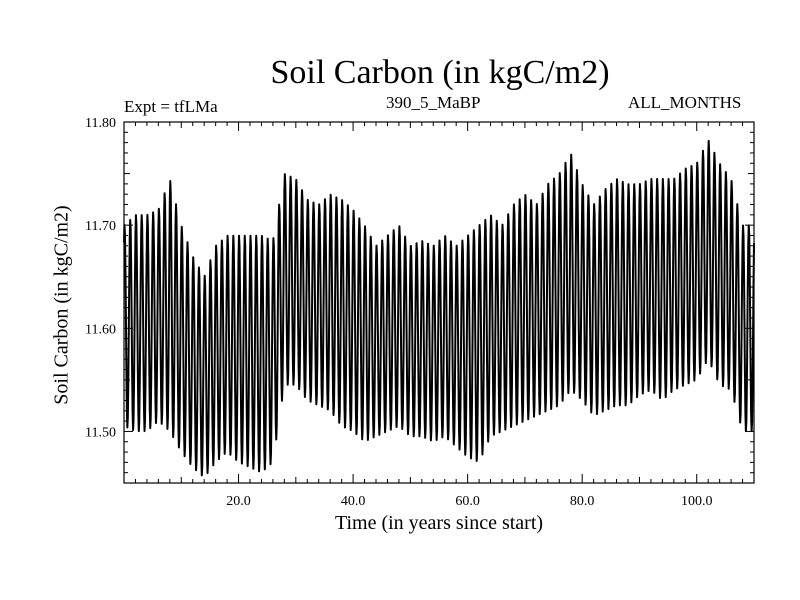 The image size is (800, 600). I want to click on y-tick-label: 11.70, so click(100, 226).